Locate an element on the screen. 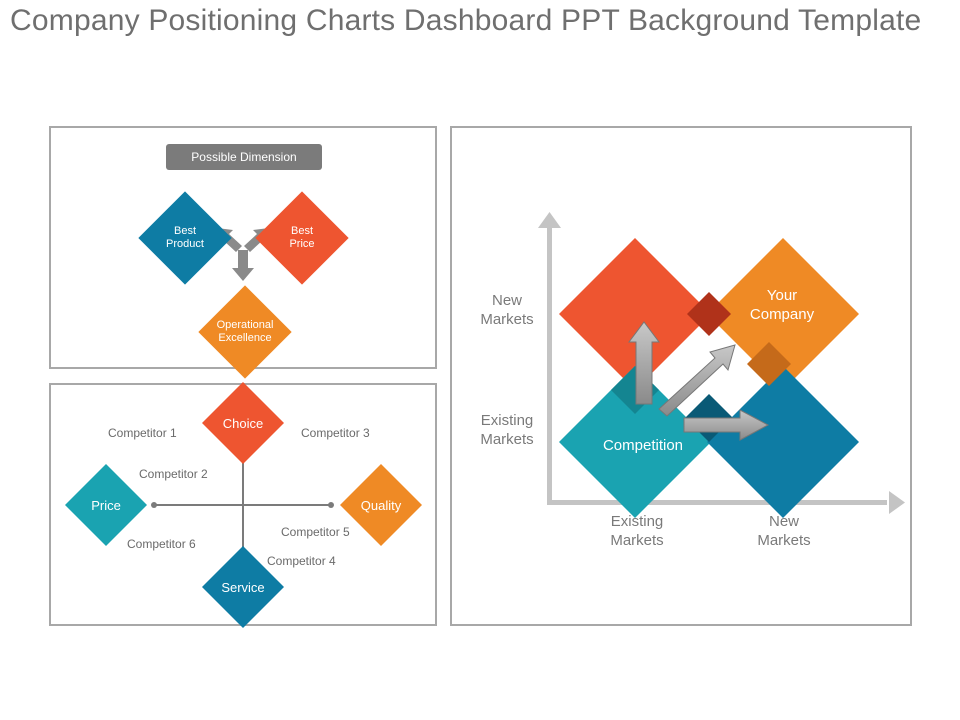  arrow-right is located at coordinates (726, 425).